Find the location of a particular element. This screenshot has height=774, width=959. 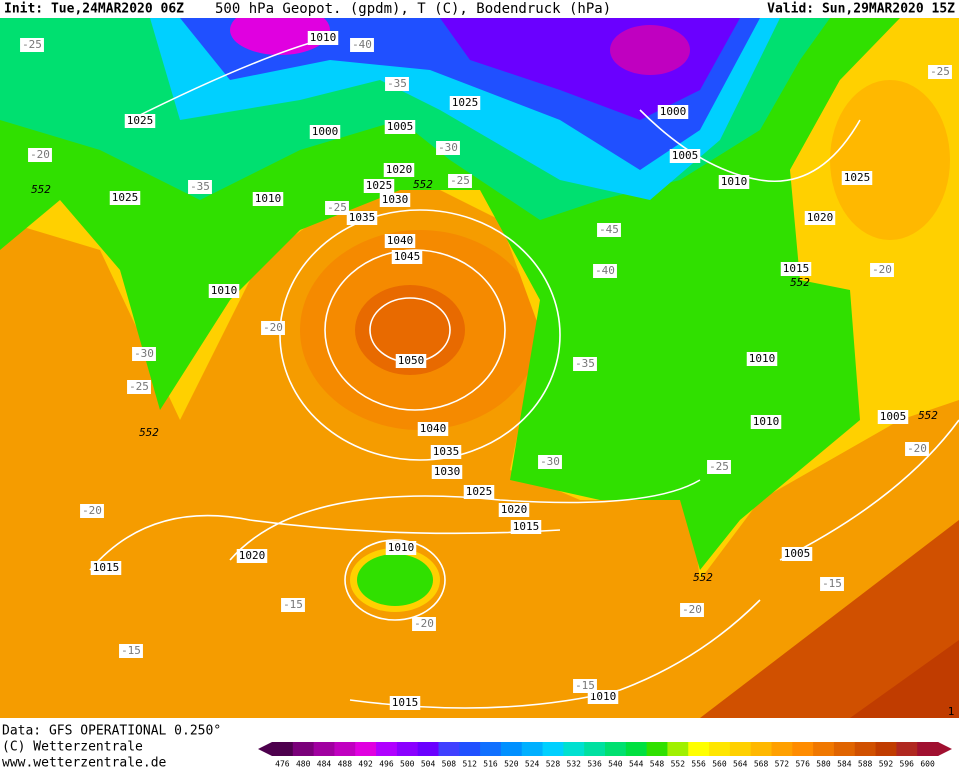

isobar-label: 1045 is located at coordinates (407, 256).